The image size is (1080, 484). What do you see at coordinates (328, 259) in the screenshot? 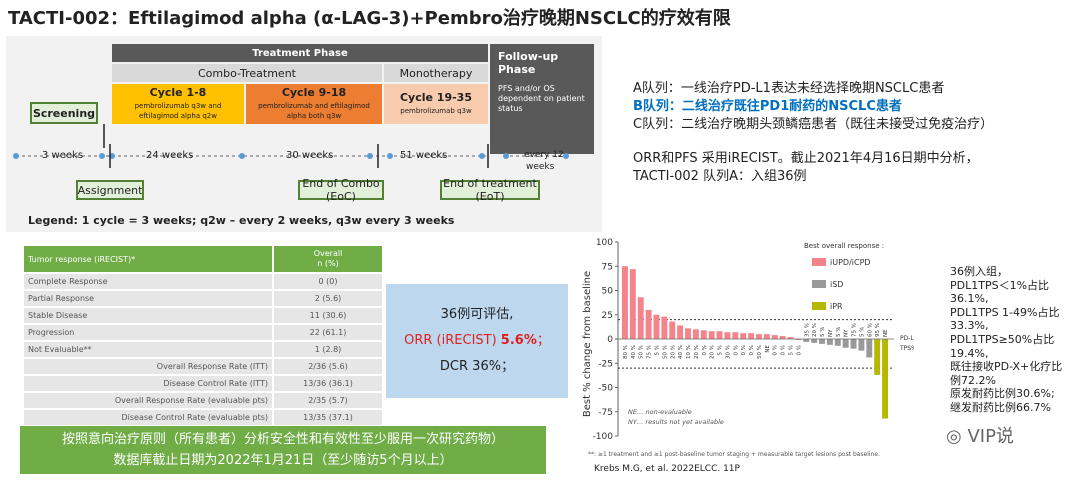
I see `table-header-overall: Overall n (%)` at bounding box center [328, 259].